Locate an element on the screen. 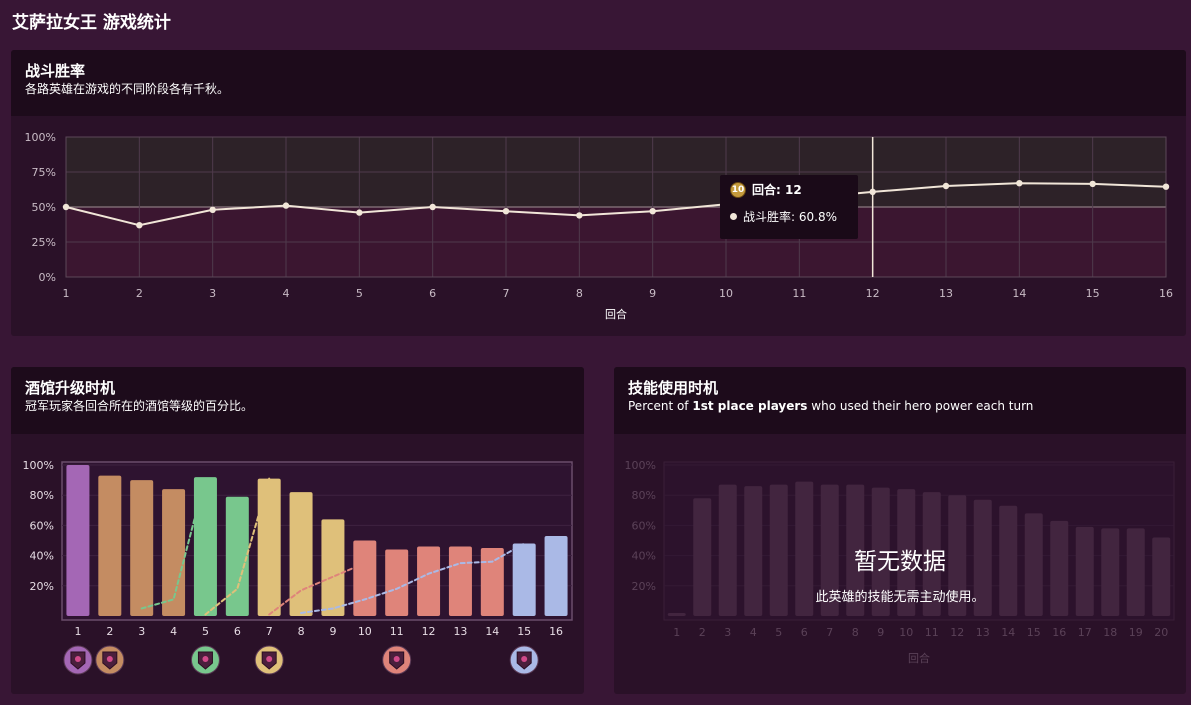 The image size is (1191, 705). win-rate-card-header: 战斗胜率 各路英雄在游戏的不同阶段各有千秋。 is located at coordinates (598, 83).